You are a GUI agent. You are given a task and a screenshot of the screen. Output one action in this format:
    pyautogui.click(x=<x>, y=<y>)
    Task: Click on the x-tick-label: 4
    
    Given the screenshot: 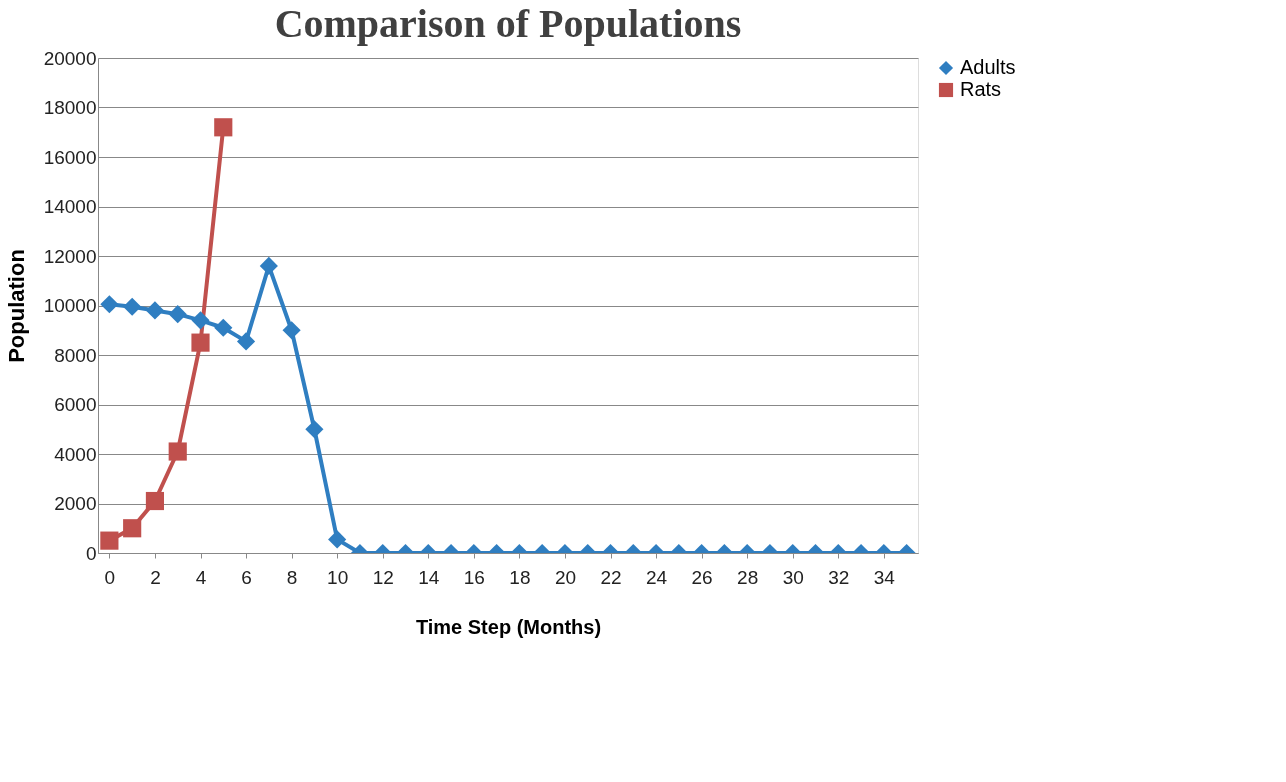 What is the action you would take?
    pyautogui.click(x=201, y=577)
    